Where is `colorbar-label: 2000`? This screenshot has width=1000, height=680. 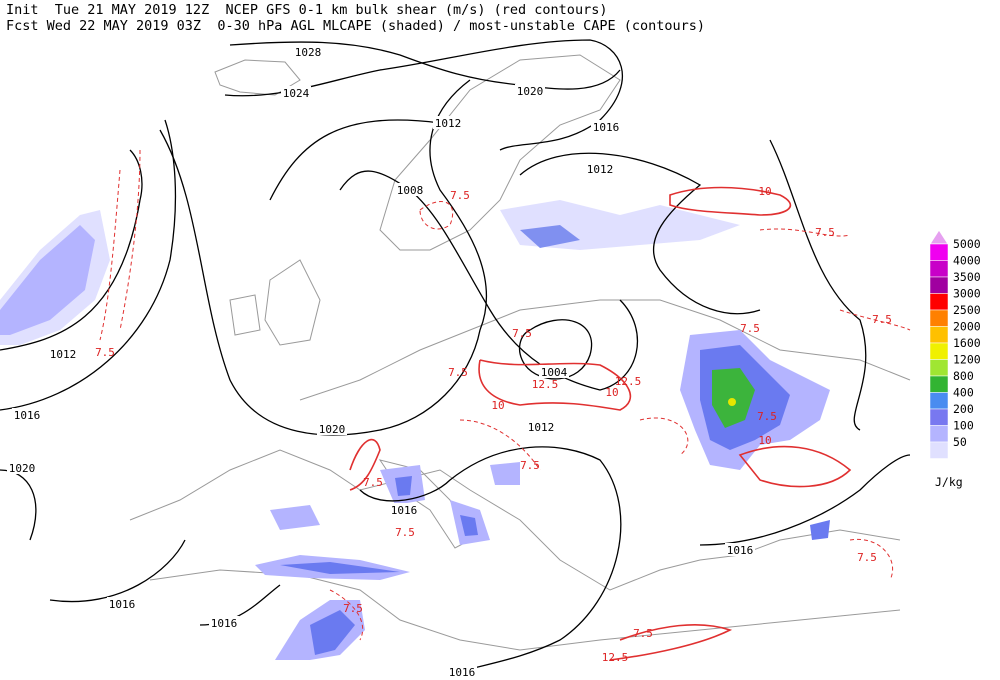
colorbar-label: 2000 is located at coordinates (967, 327).